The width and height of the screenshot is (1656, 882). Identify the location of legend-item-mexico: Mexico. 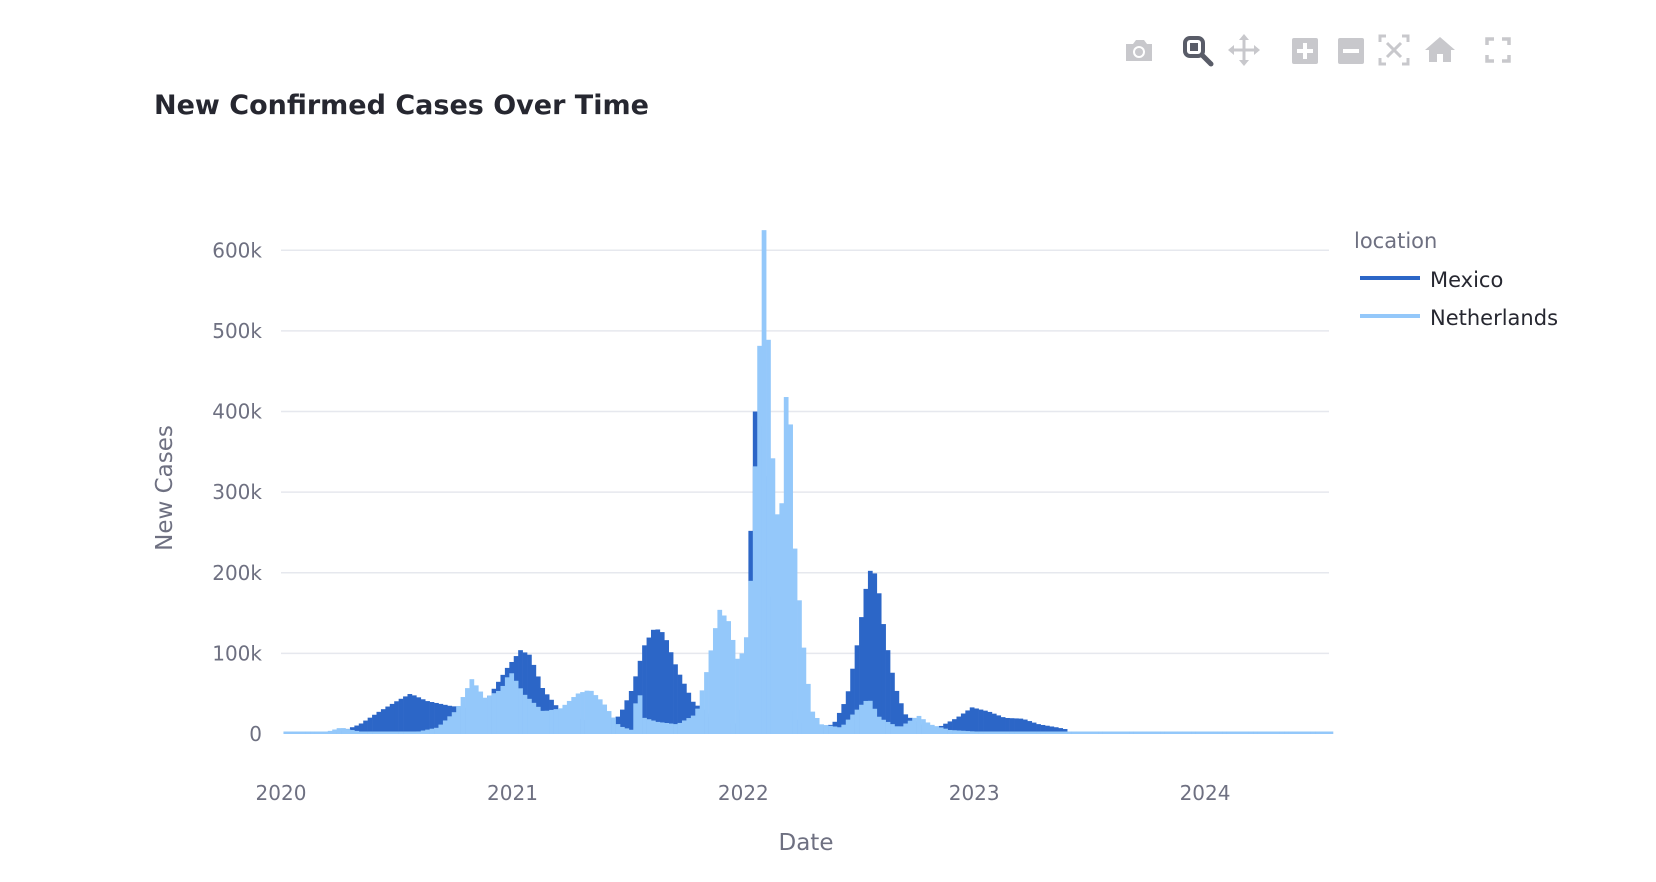
(1431, 280).